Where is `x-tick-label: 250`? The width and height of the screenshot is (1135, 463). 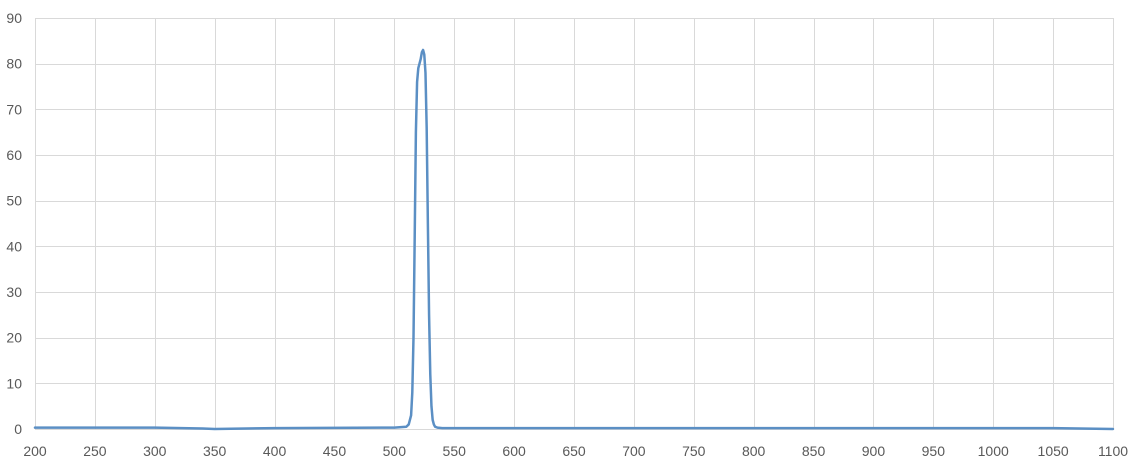
x-tick-label: 250 is located at coordinates (95, 451).